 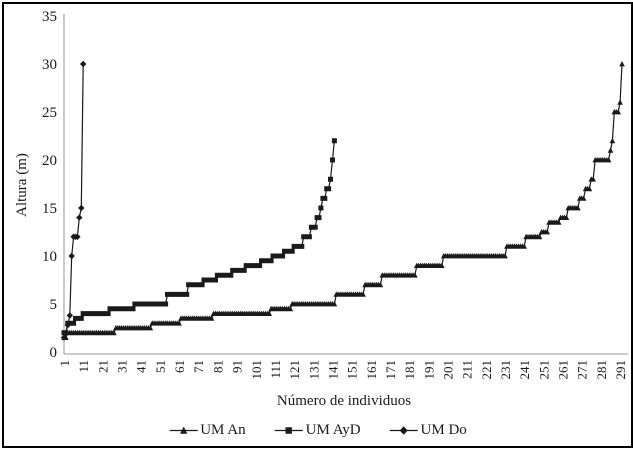 What do you see at coordinates (49, 209) in the screenshot?
I see `svg-text: 15` at bounding box center [49, 209].